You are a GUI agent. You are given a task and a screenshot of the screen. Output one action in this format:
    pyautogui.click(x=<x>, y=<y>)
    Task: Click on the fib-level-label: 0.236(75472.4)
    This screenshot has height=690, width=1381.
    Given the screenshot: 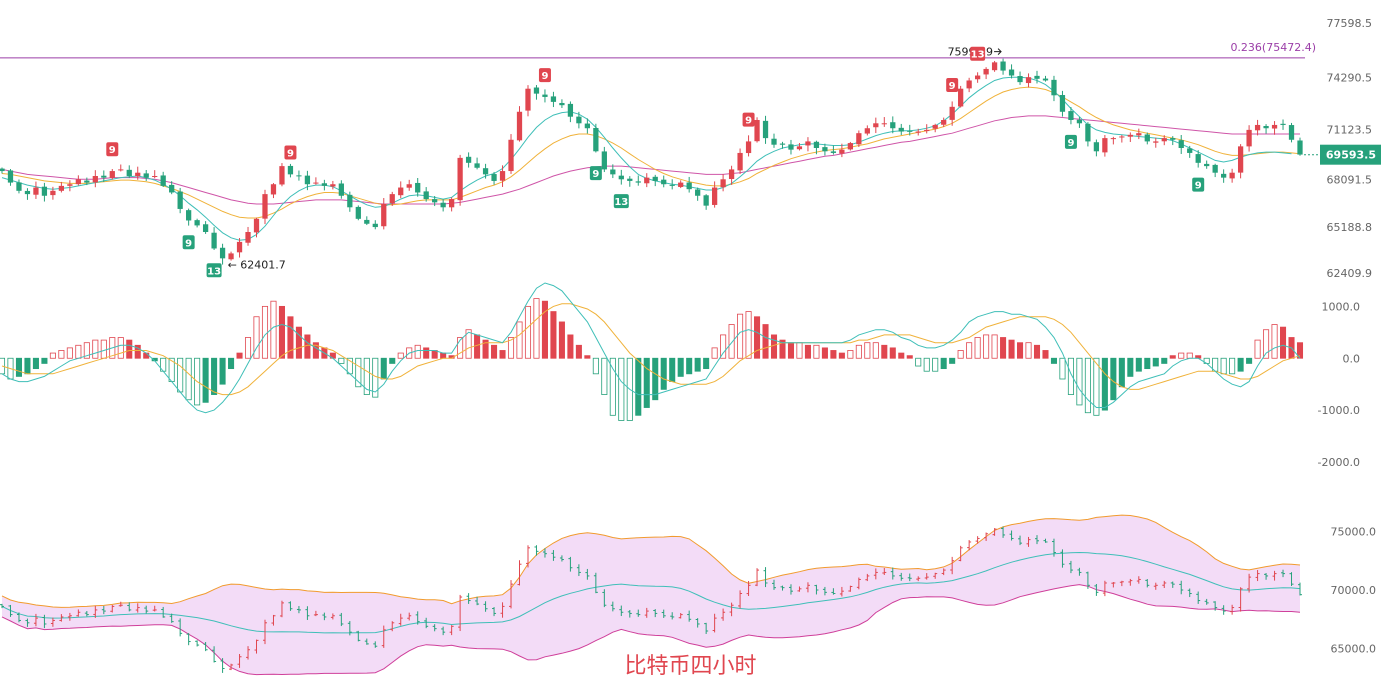 What is the action you would take?
    pyautogui.click(x=1273, y=47)
    